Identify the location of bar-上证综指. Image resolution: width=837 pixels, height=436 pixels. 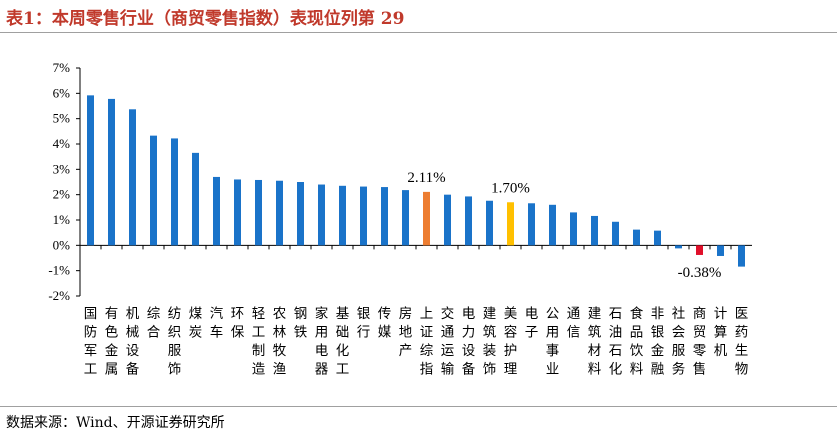
(426, 218).